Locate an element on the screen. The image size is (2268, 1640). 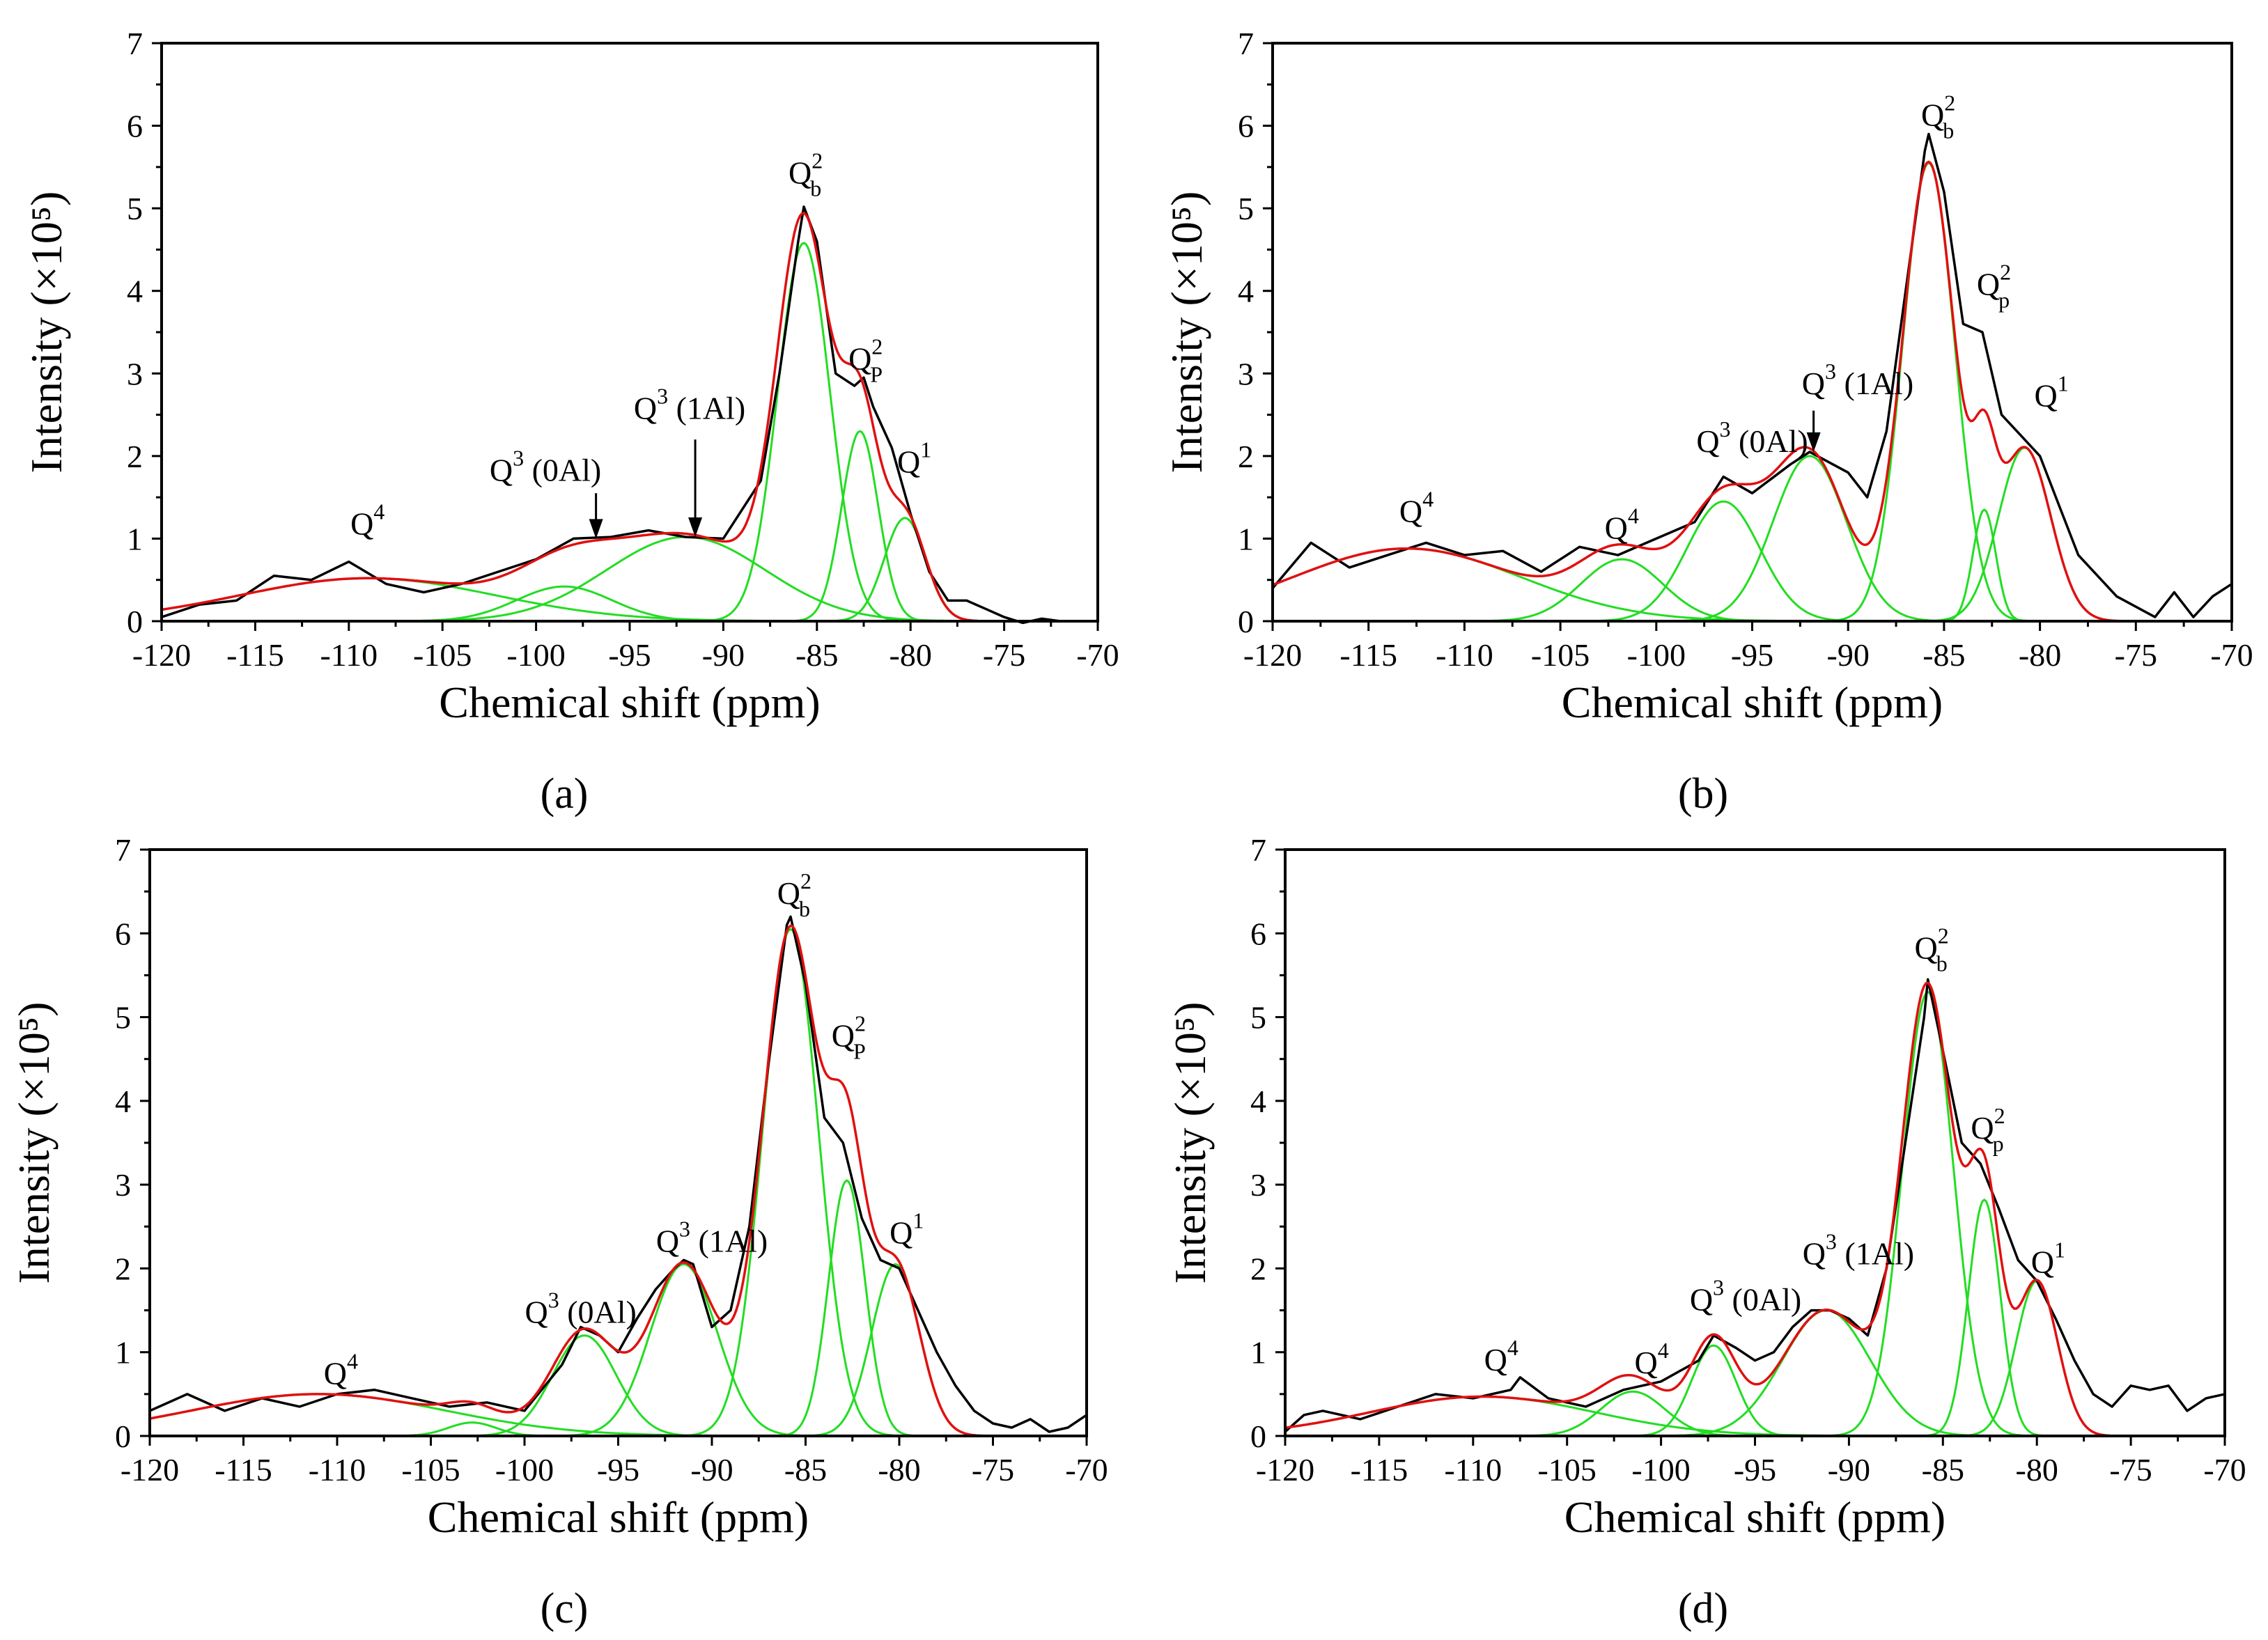
caption-b: (b) is located at coordinates (1703, 794).